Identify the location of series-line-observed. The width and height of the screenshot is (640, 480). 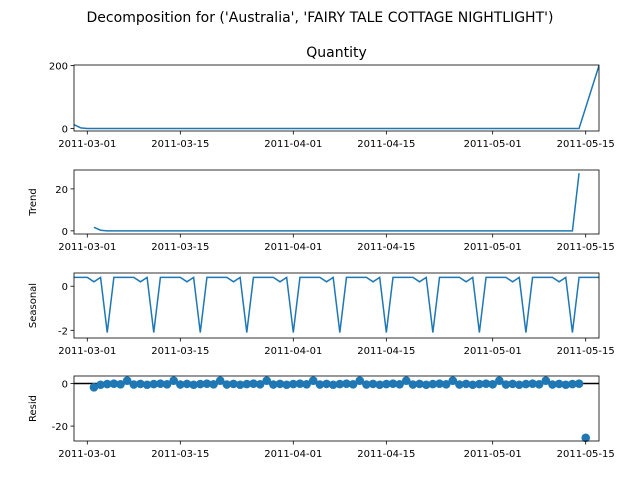
(336, 97).